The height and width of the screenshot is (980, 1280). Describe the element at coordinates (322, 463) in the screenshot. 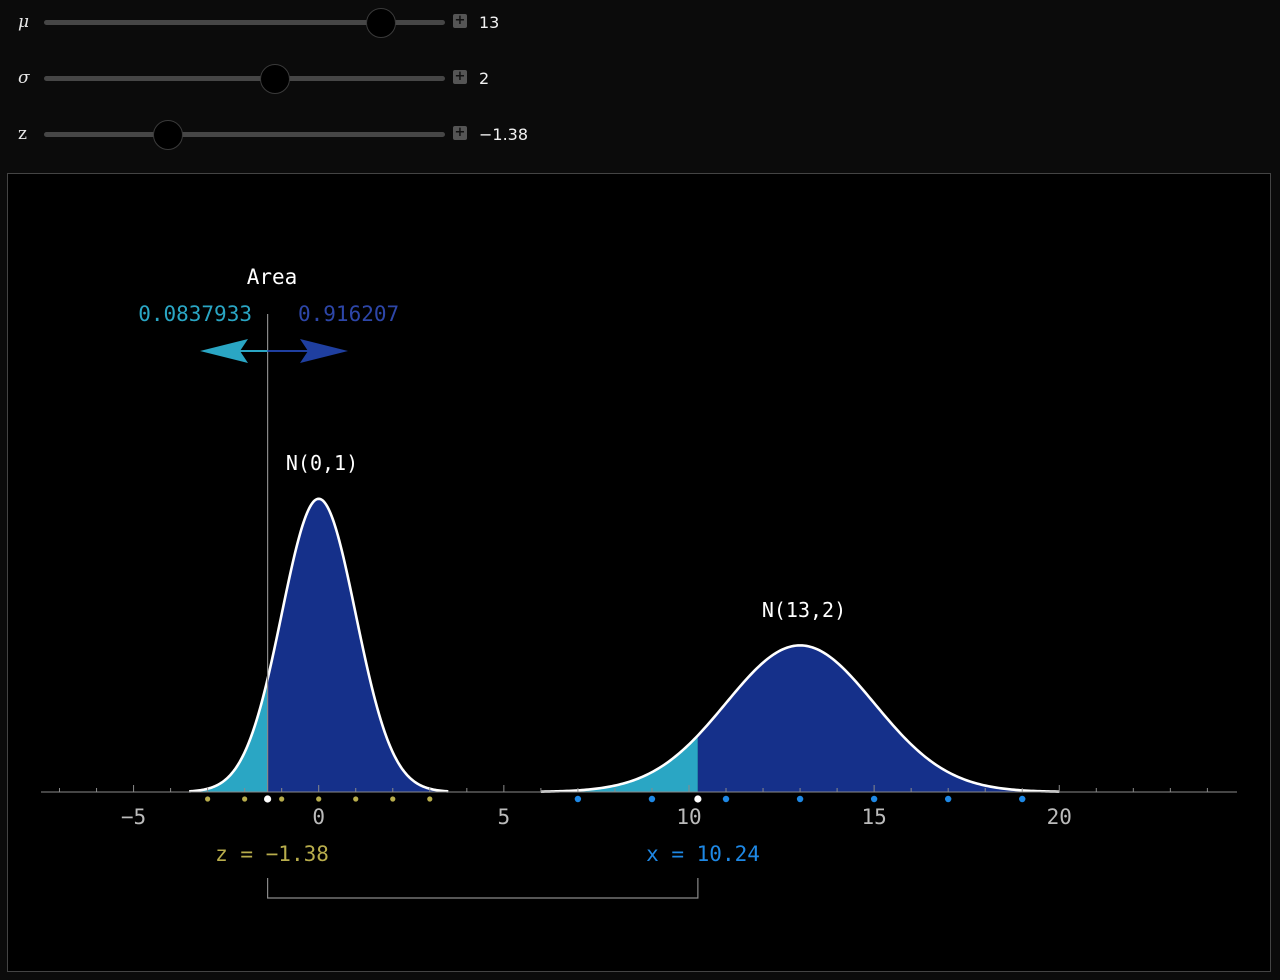

I see `standard-normal-label: N(0,1)` at that location.